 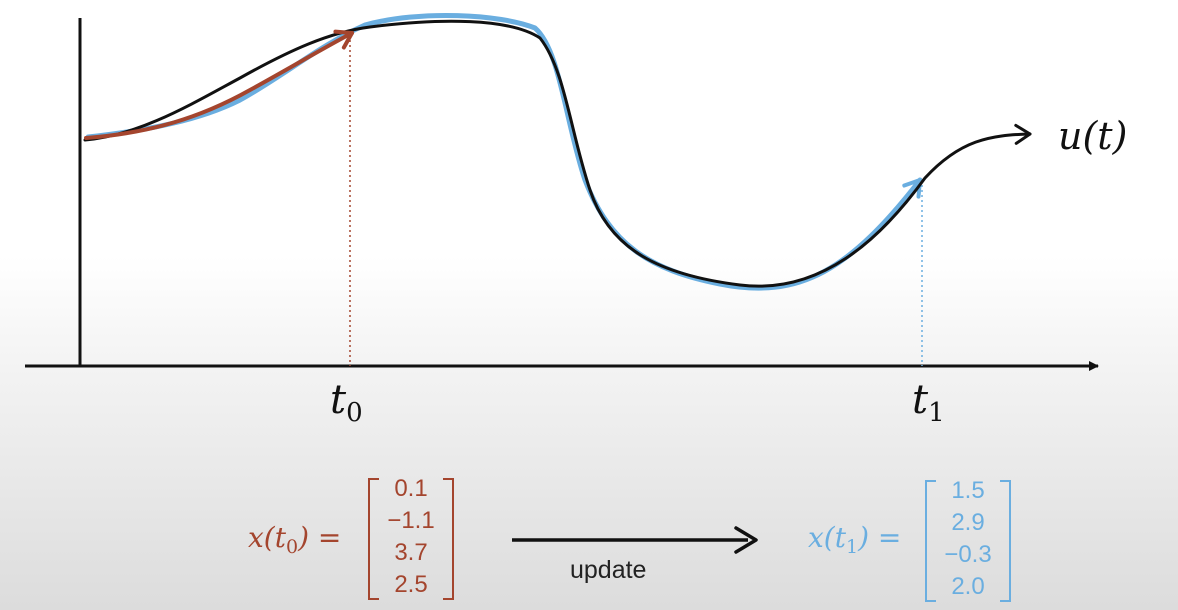 I want to click on update-label: update, so click(x=608, y=570).